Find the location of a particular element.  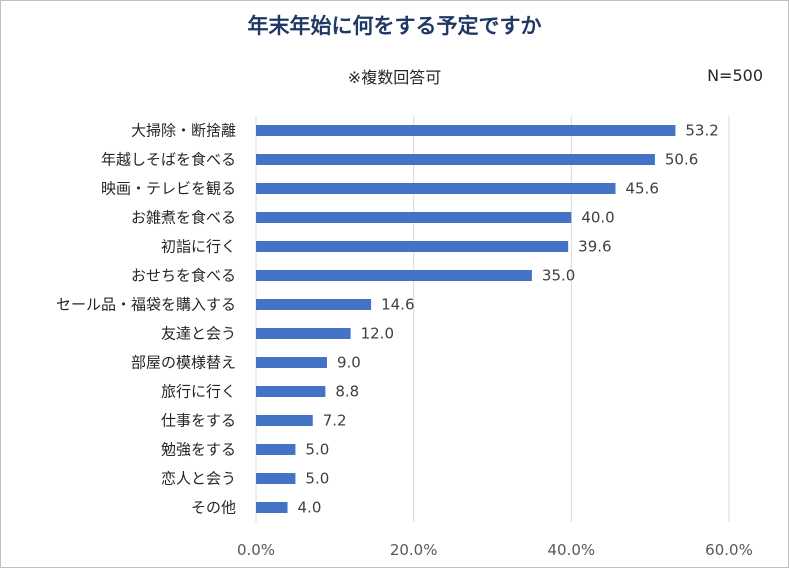

value-label: 9.0 is located at coordinates (349, 363).